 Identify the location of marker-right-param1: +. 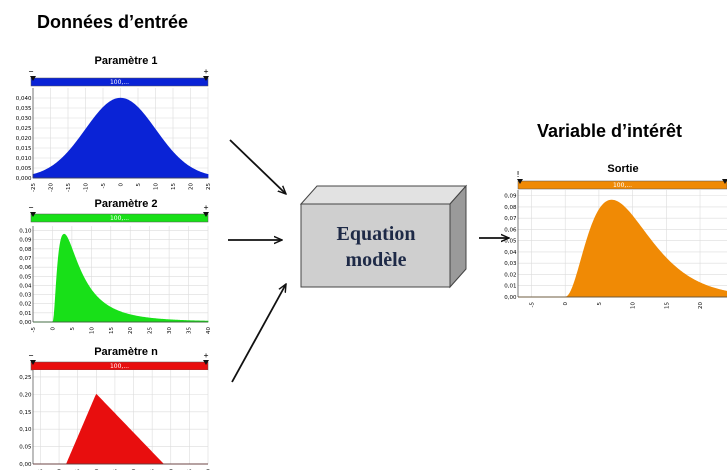
(206, 71).